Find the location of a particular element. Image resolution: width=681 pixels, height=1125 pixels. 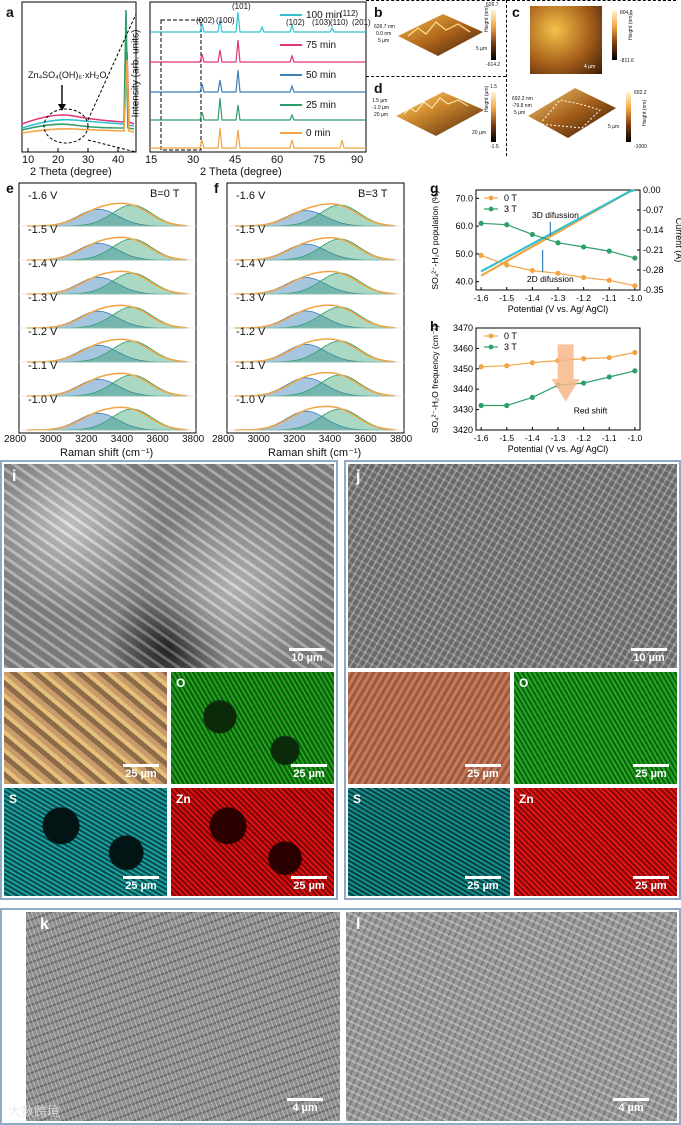

afm-b-axis: 626.7 nm is located at coordinates (384, 27).